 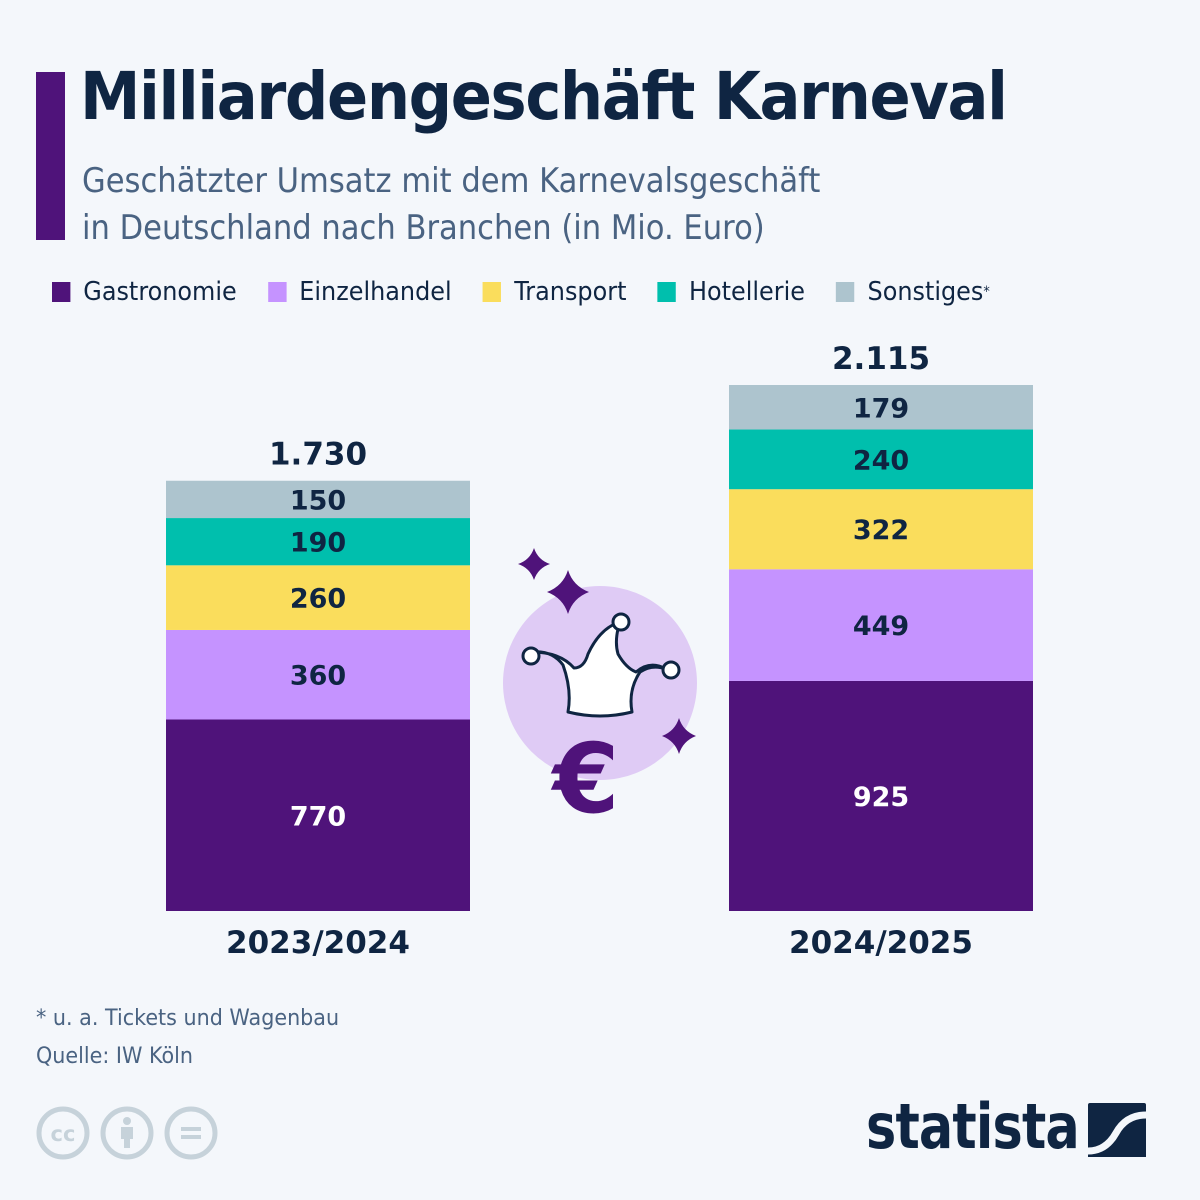 I want to click on statista-logo: statista, so click(x=1007, y=1127).